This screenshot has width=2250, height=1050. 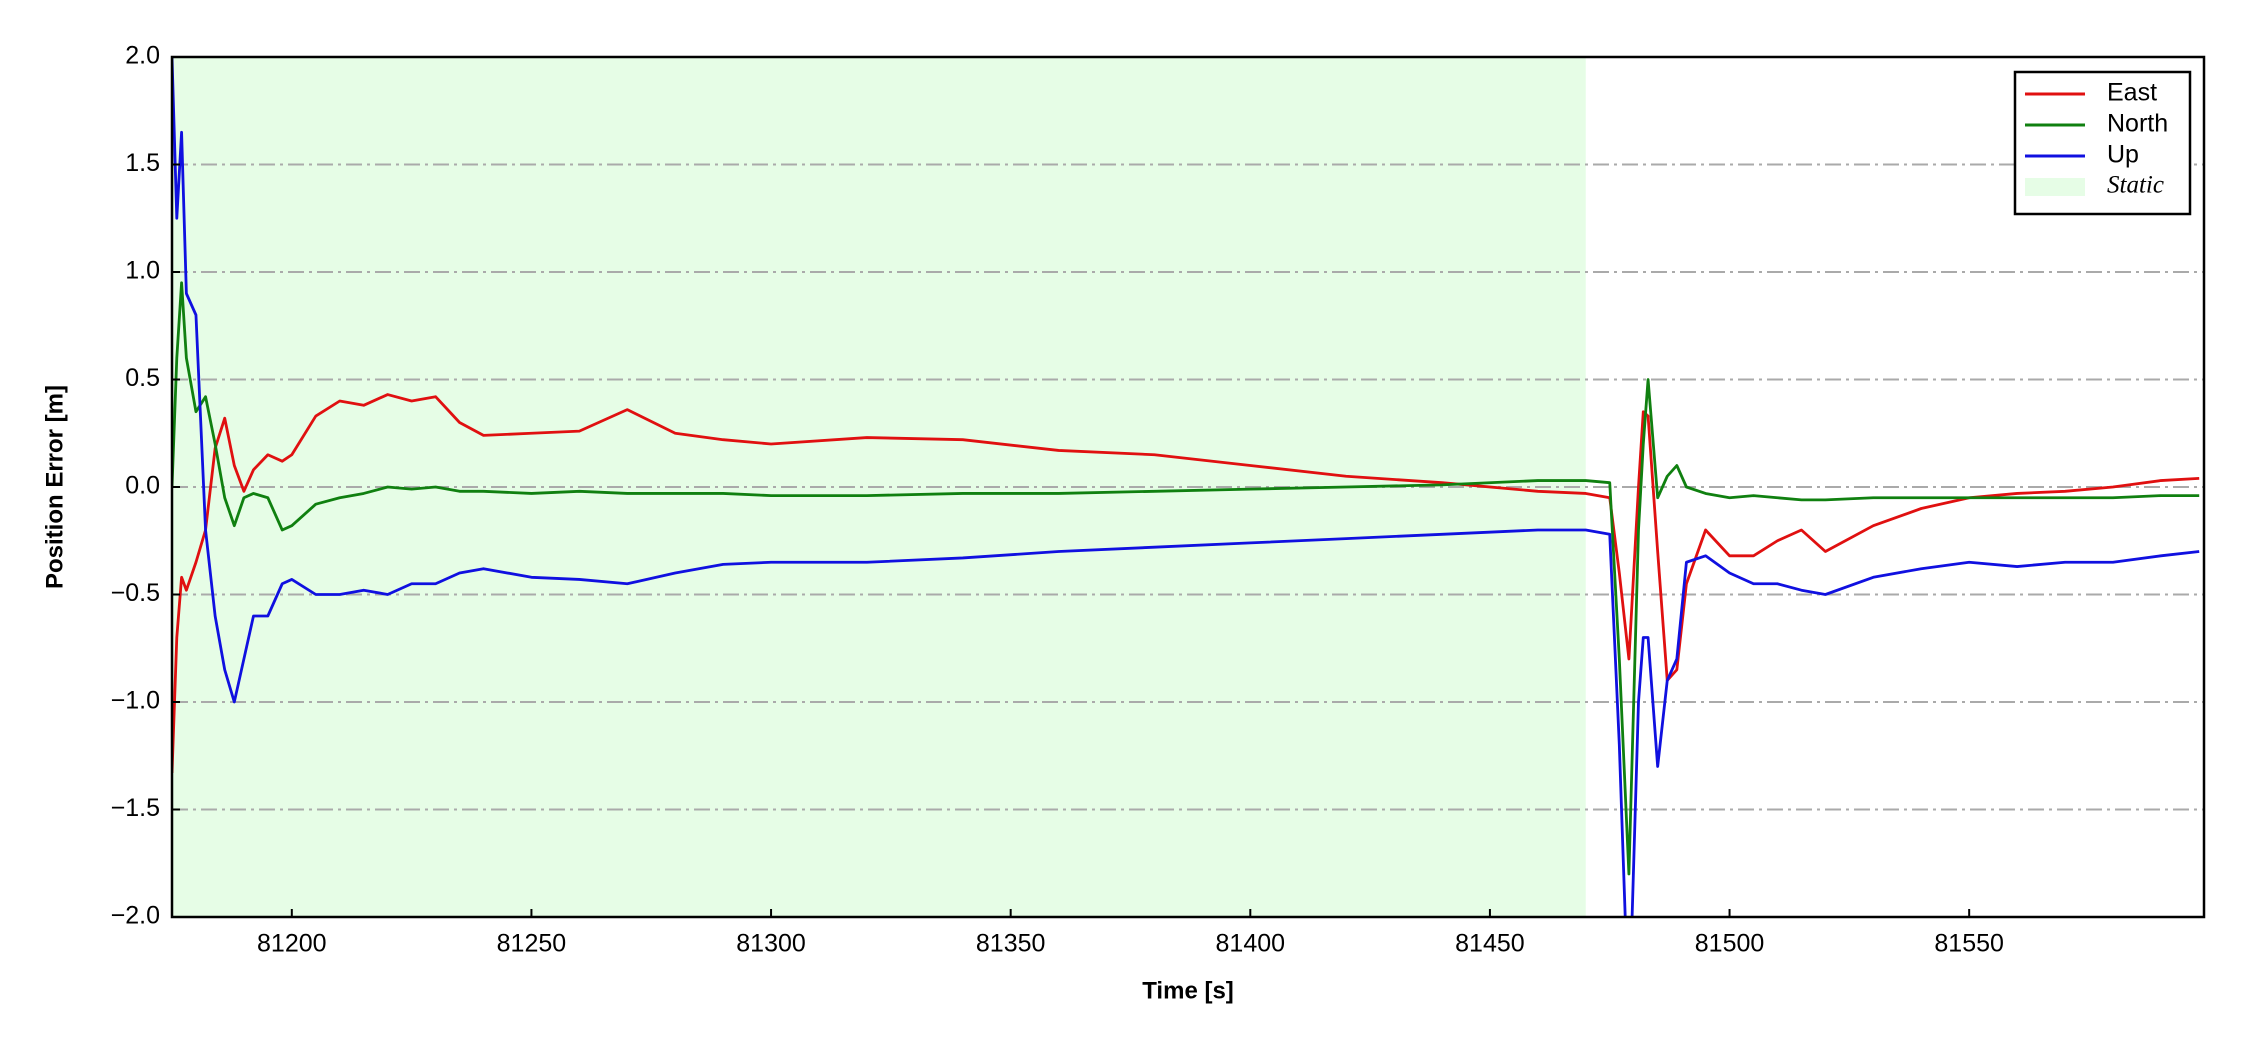 I want to click on legend-label: Up, so click(x=2123, y=155).